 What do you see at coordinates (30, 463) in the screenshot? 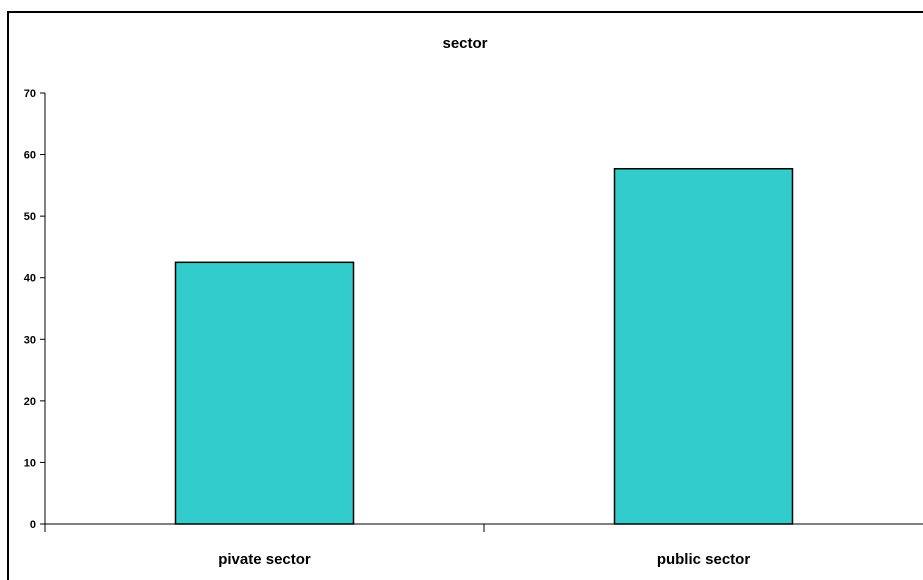
I see `y-tick-label: 10` at bounding box center [30, 463].